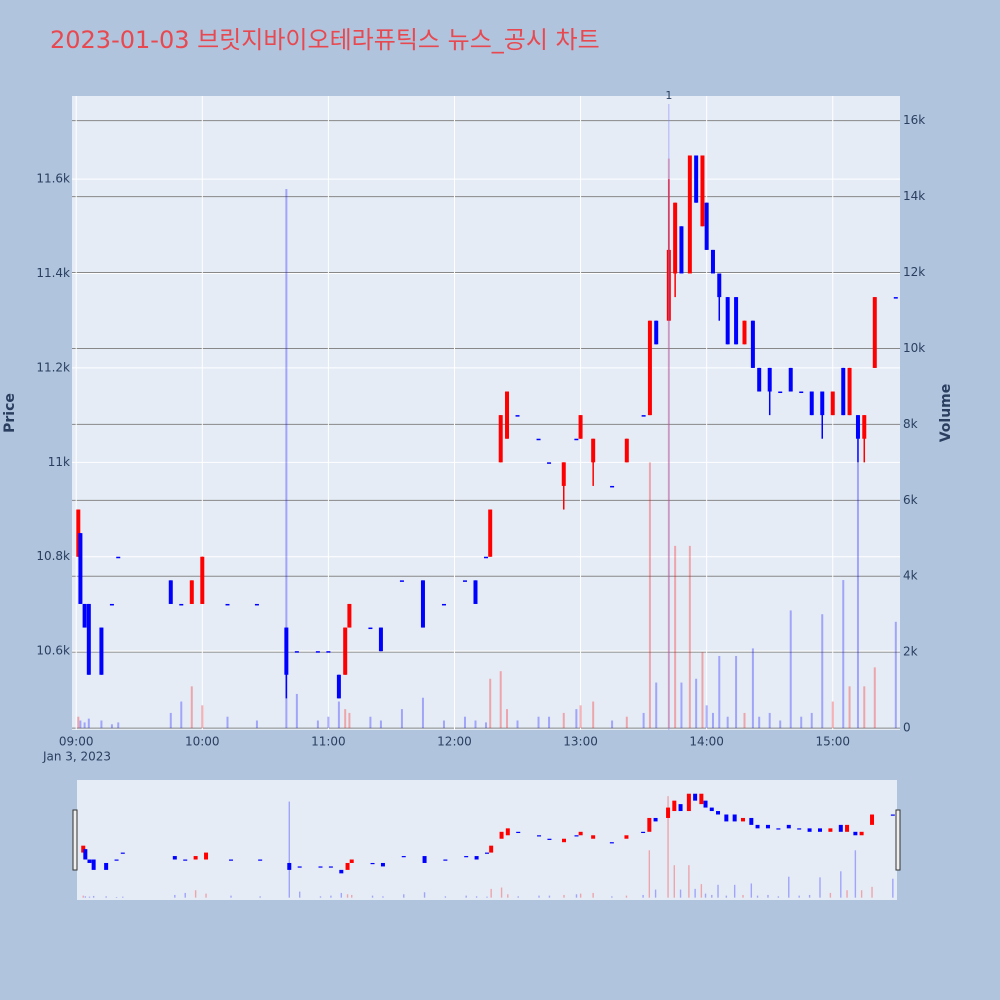  I want to click on x-tick-label: 11:00, so click(328, 742).